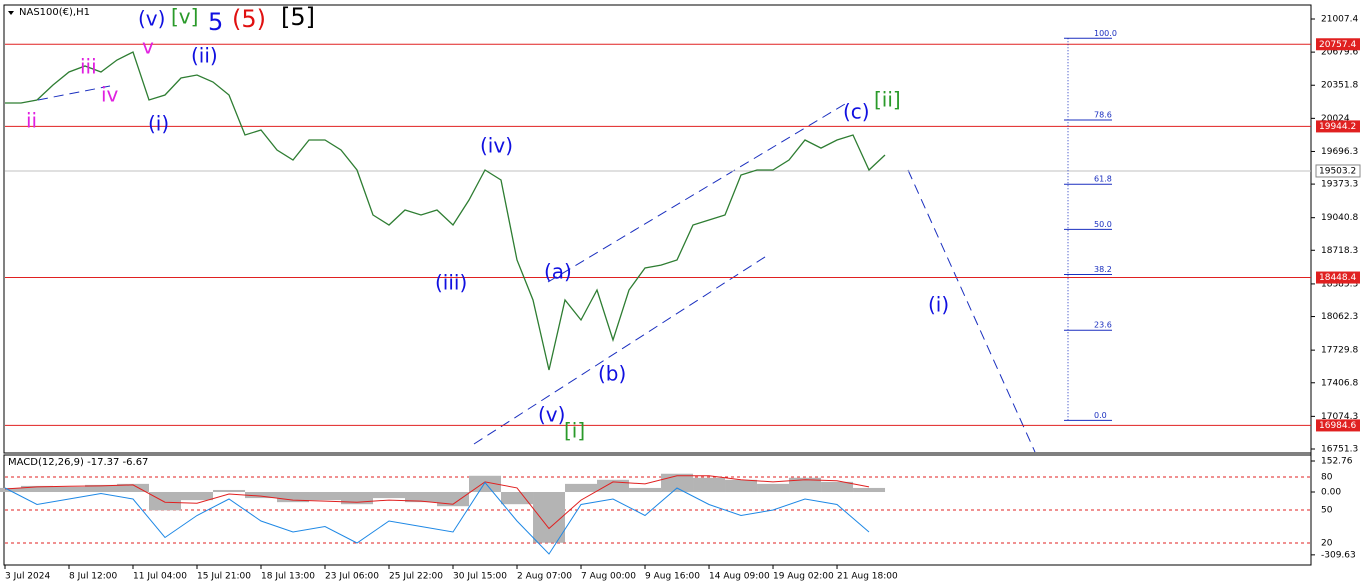 The height and width of the screenshot is (588, 1366). Describe the element at coordinates (1339, 449) in the screenshot. I see `y-tick-label: 16751.3` at that location.